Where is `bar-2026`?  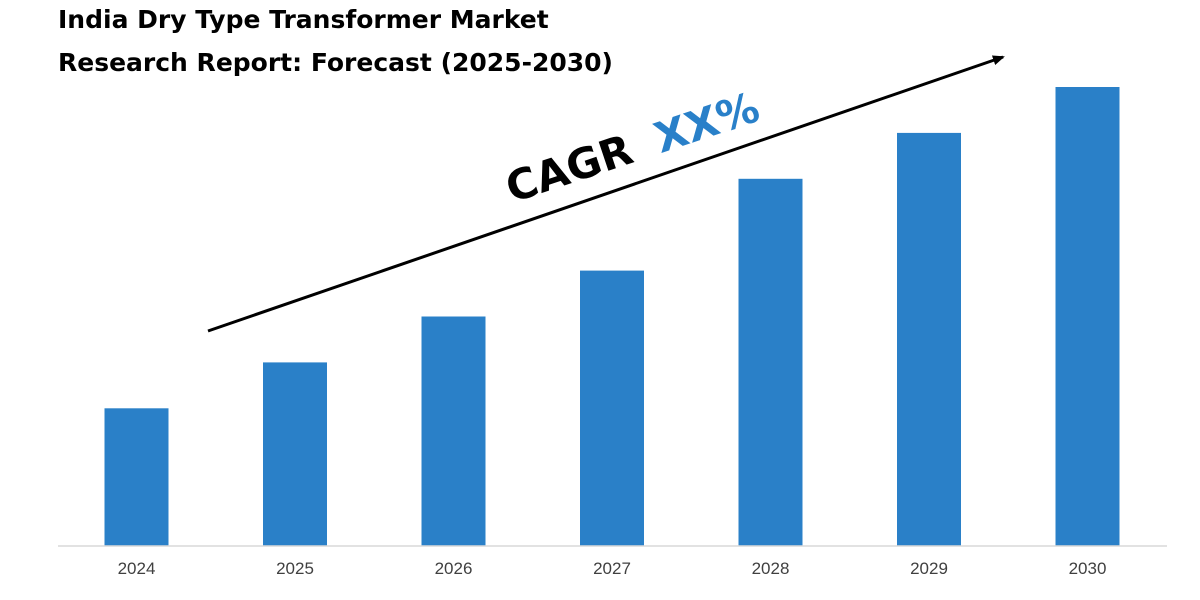 bar-2026 is located at coordinates (453, 431).